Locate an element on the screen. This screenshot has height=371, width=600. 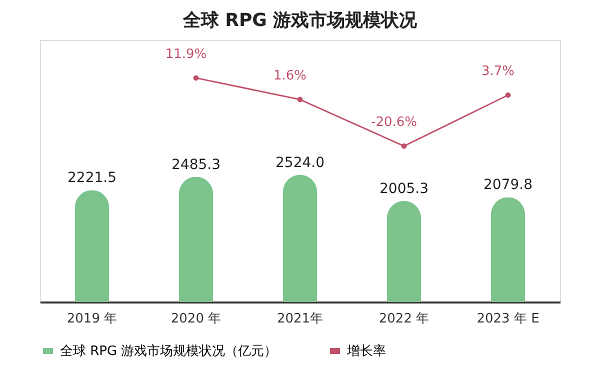
legend-label: 增长率 is located at coordinates (366, 351).